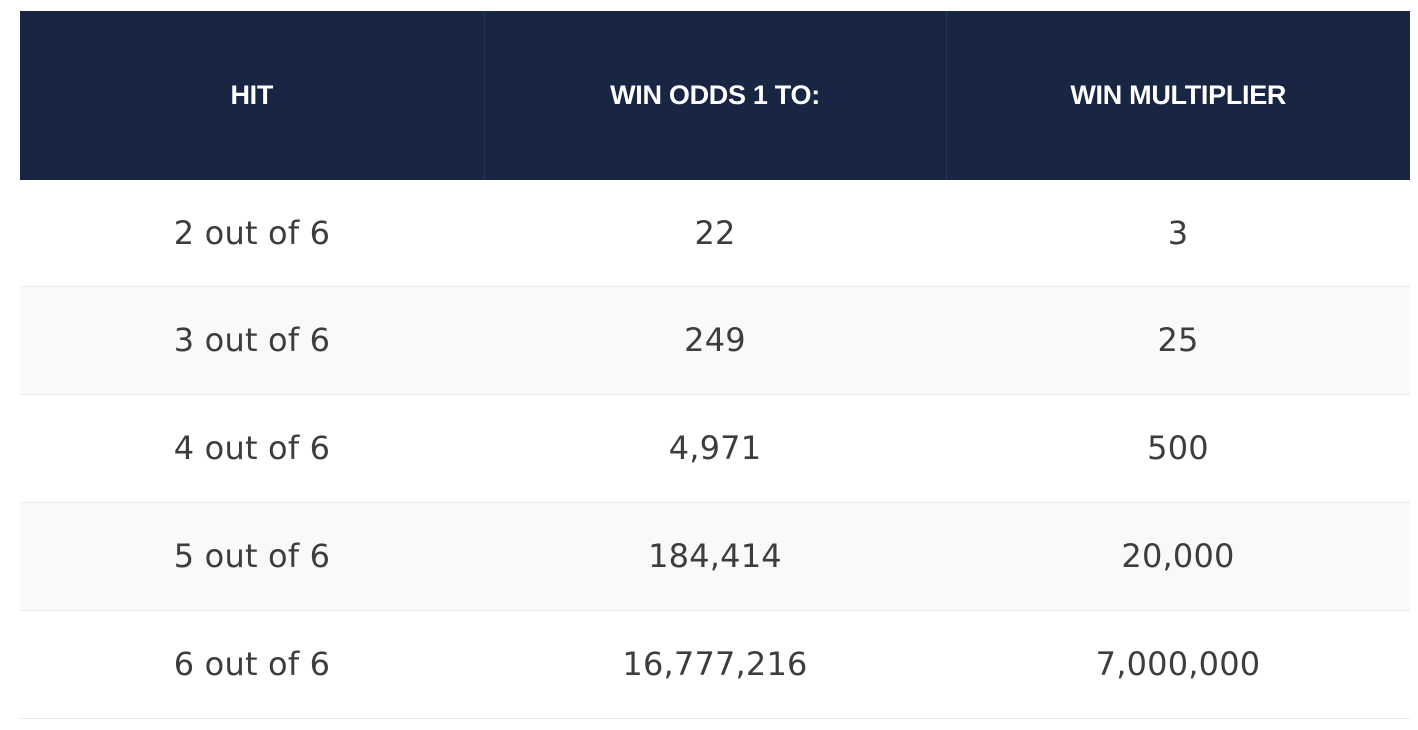 The width and height of the screenshot is (1418, 730). What do you see at coordinates (1178, 233) in the screenshot?
I see `win-multiplier-cell: 3` at bounding box center [1178, 233].